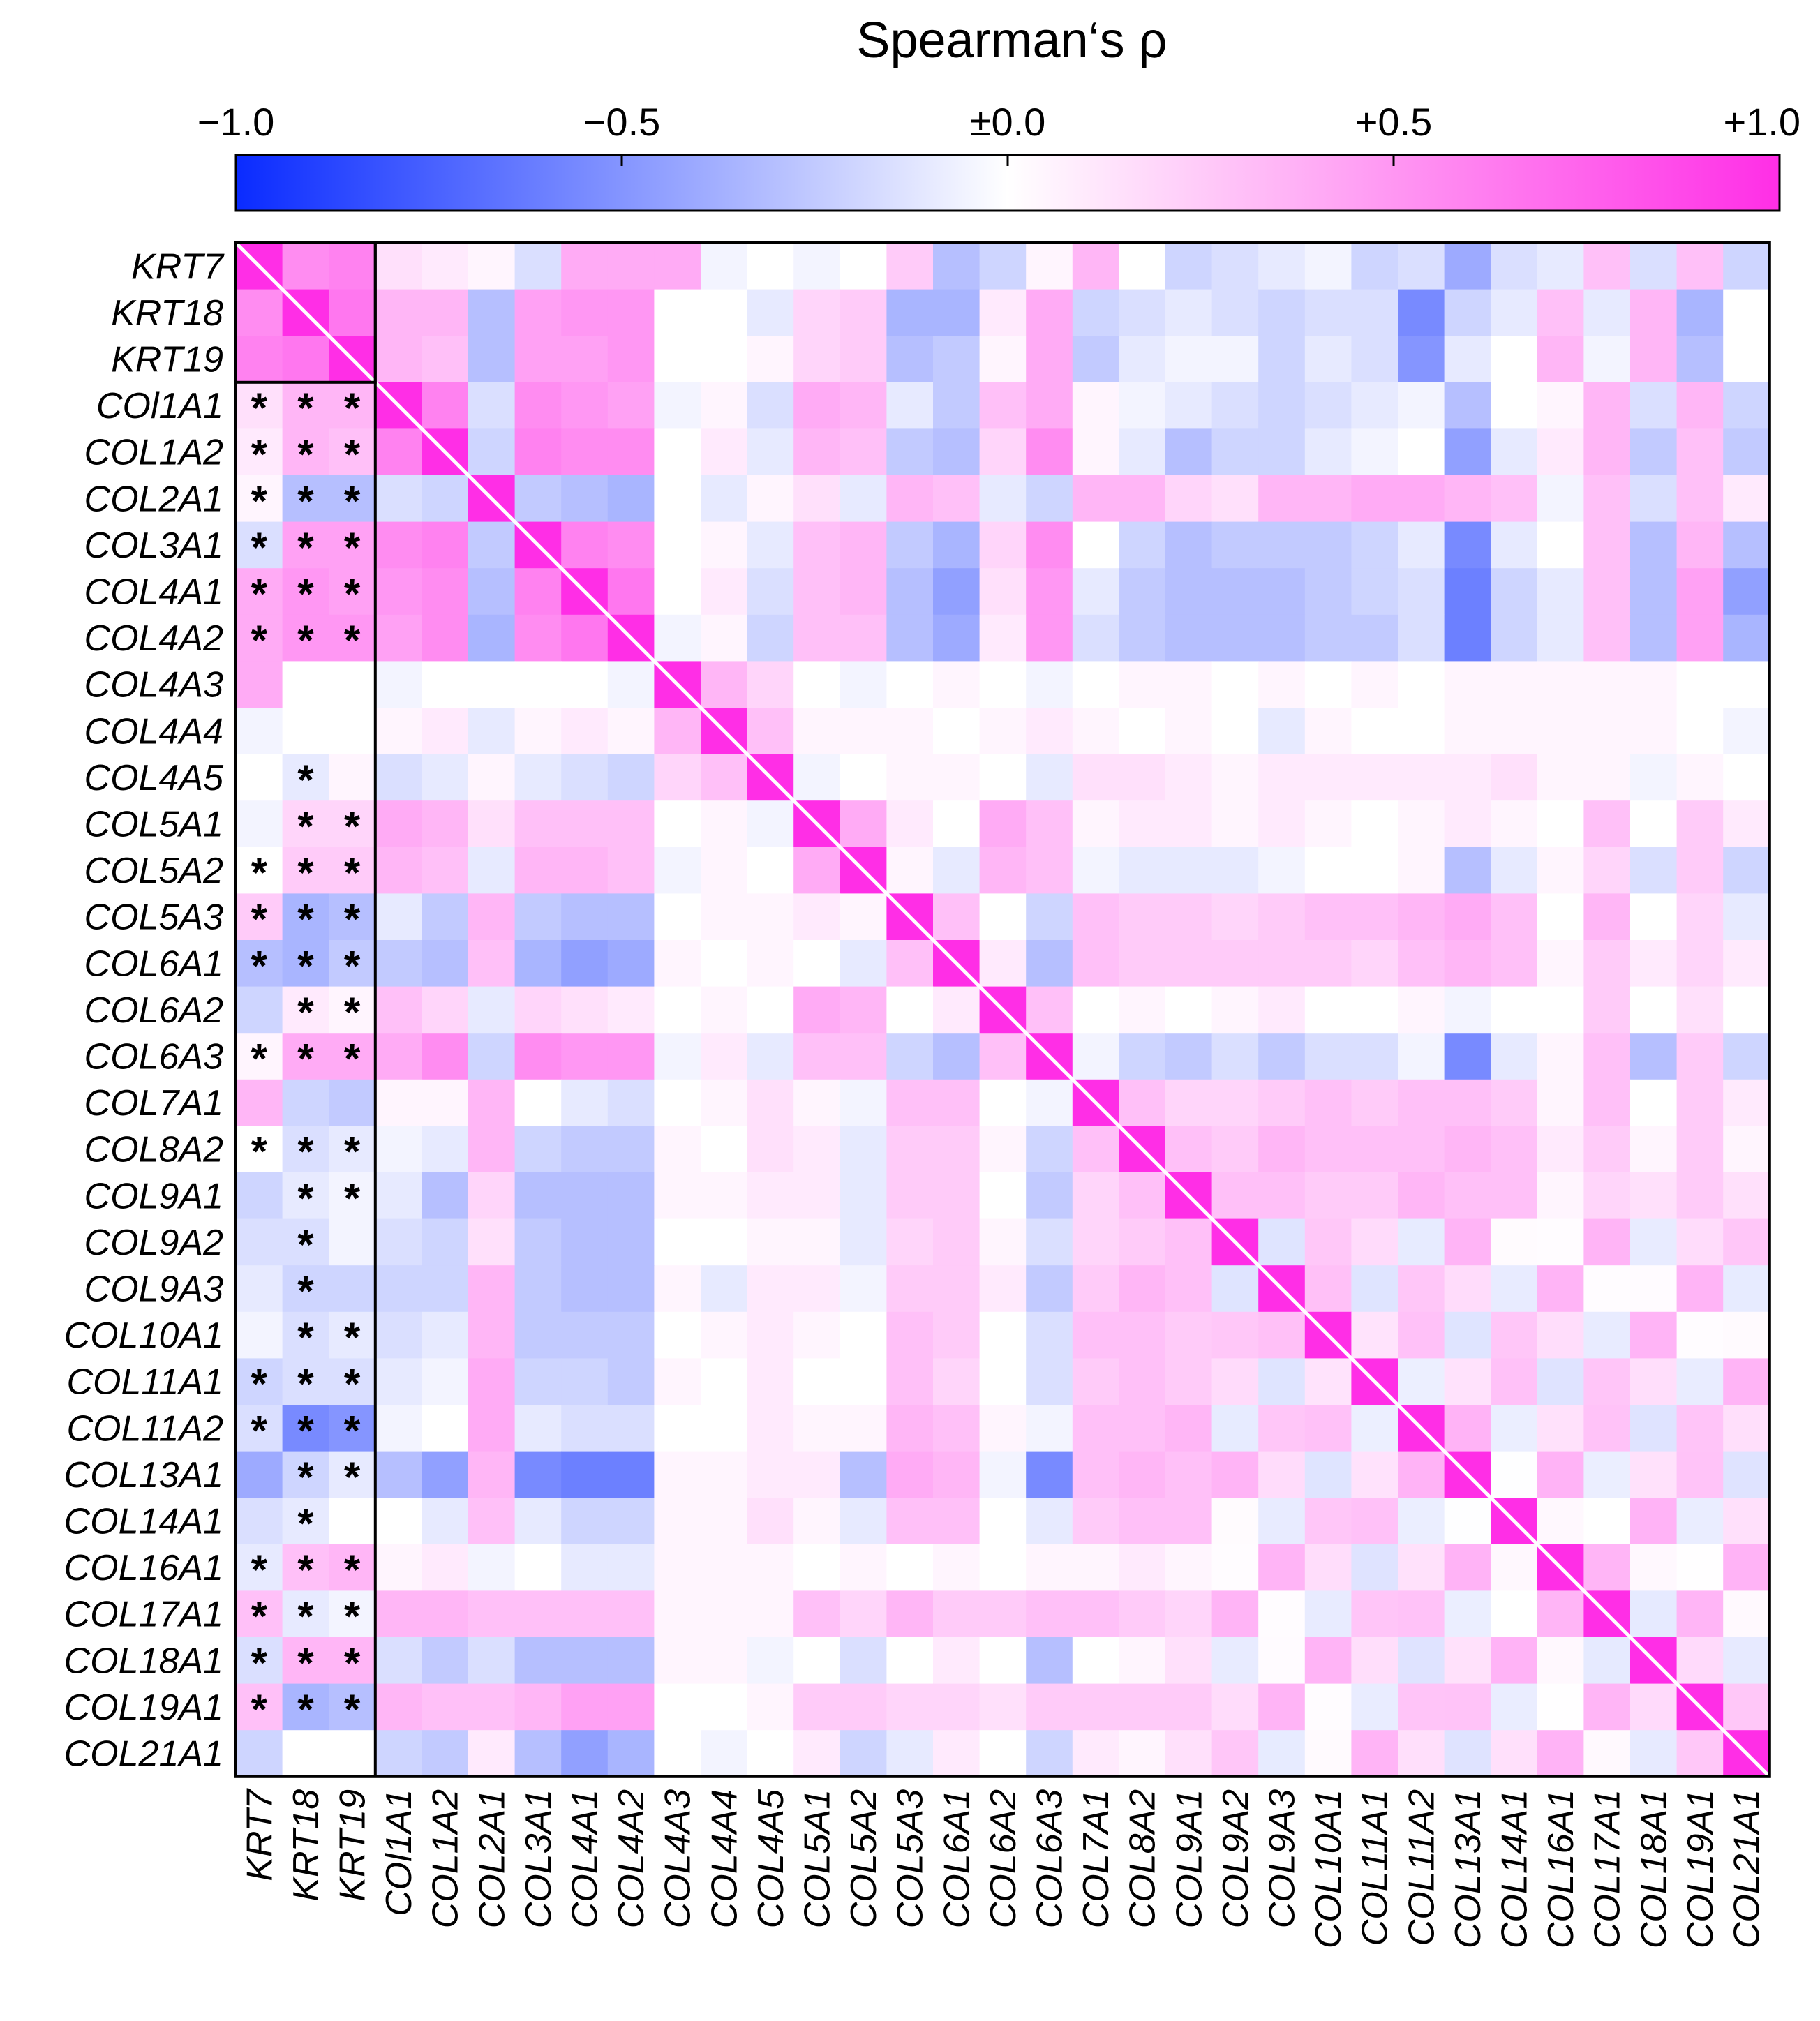 This screenshot has width=1820, height=2021. I want to click on row-label: COL3A1, so click(153, 545).